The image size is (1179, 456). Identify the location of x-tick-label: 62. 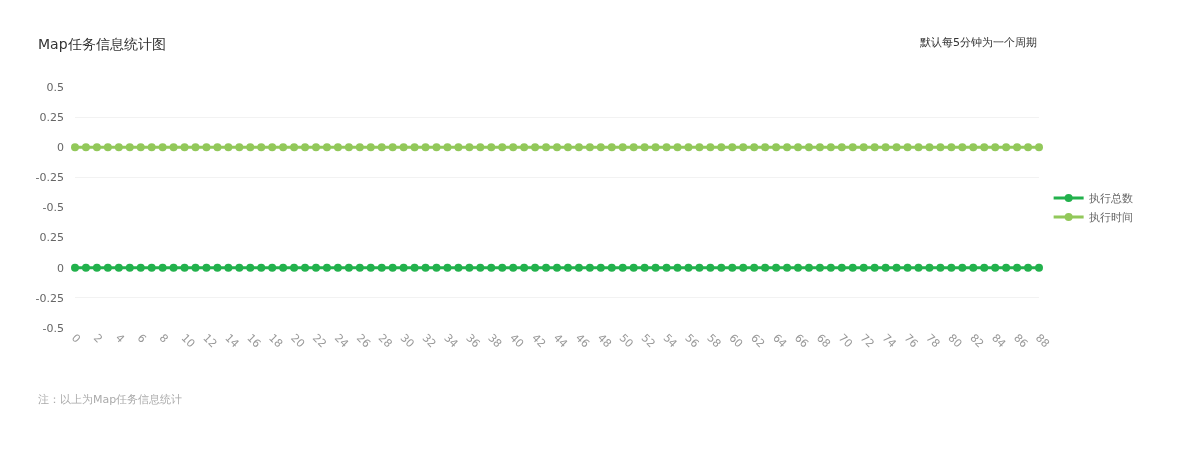
(758, 341).